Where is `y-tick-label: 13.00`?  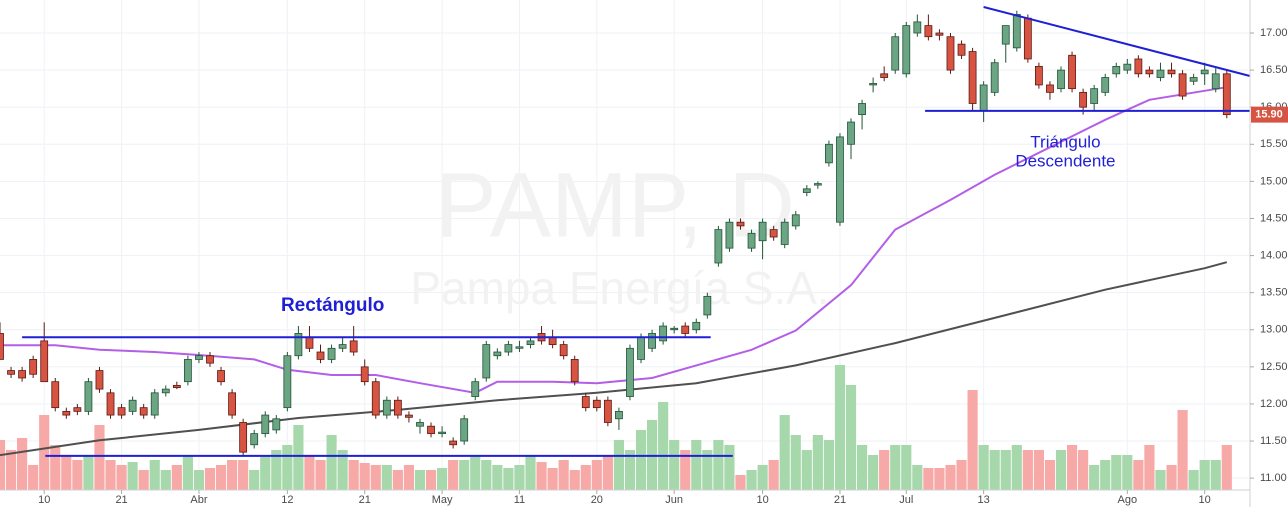 y-tick-label: 13.00 is located at coordinates (1274, 330).